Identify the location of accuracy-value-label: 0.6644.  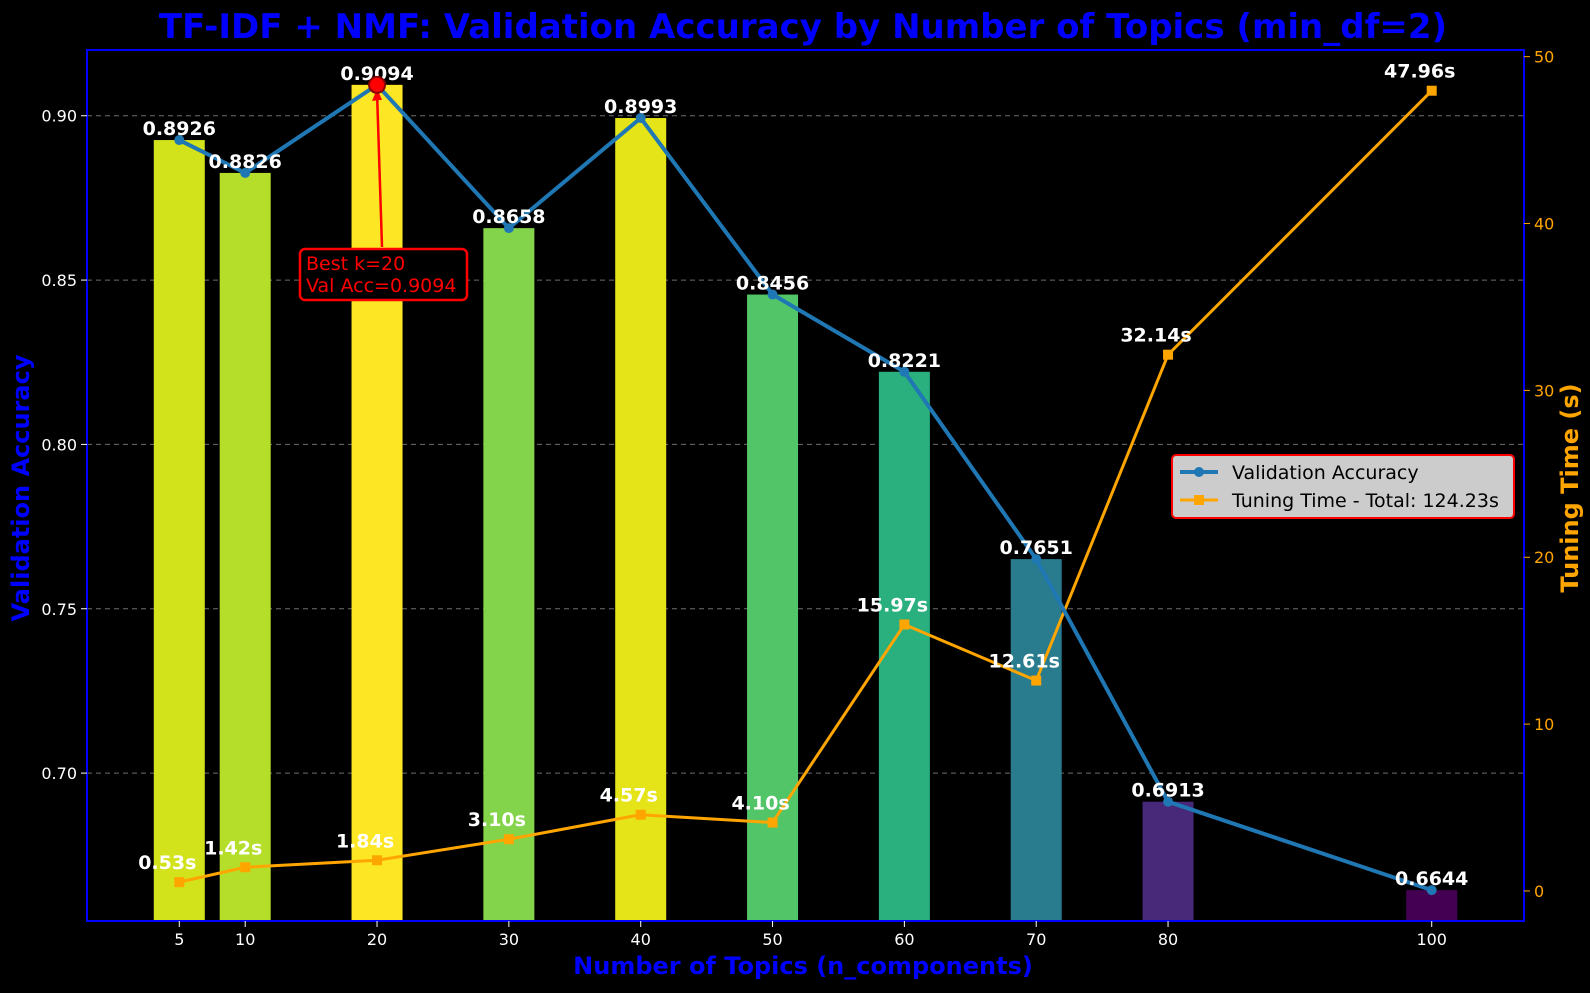
(1431, 879).